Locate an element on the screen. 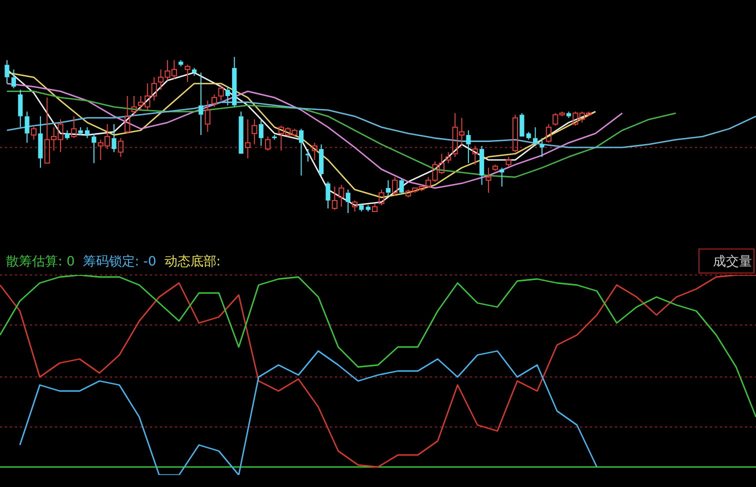 This screenshot has width=756, height=487. text: 动态底部: is located at coordinates (192, 262).